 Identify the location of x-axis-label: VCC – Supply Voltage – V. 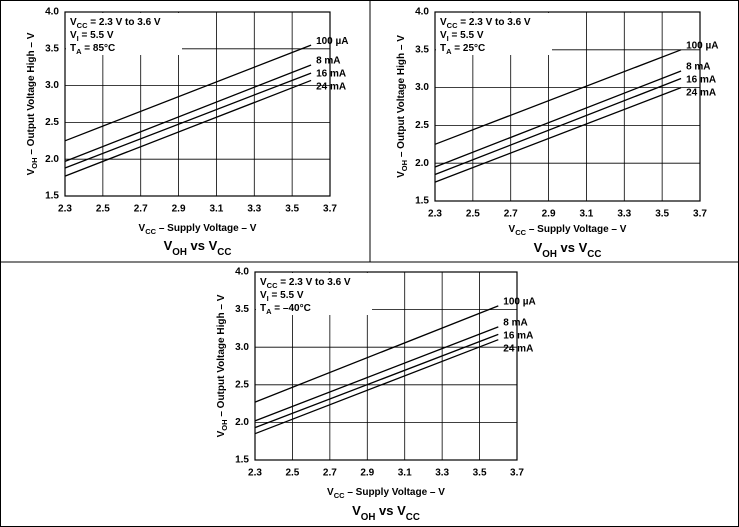
(568, 231).